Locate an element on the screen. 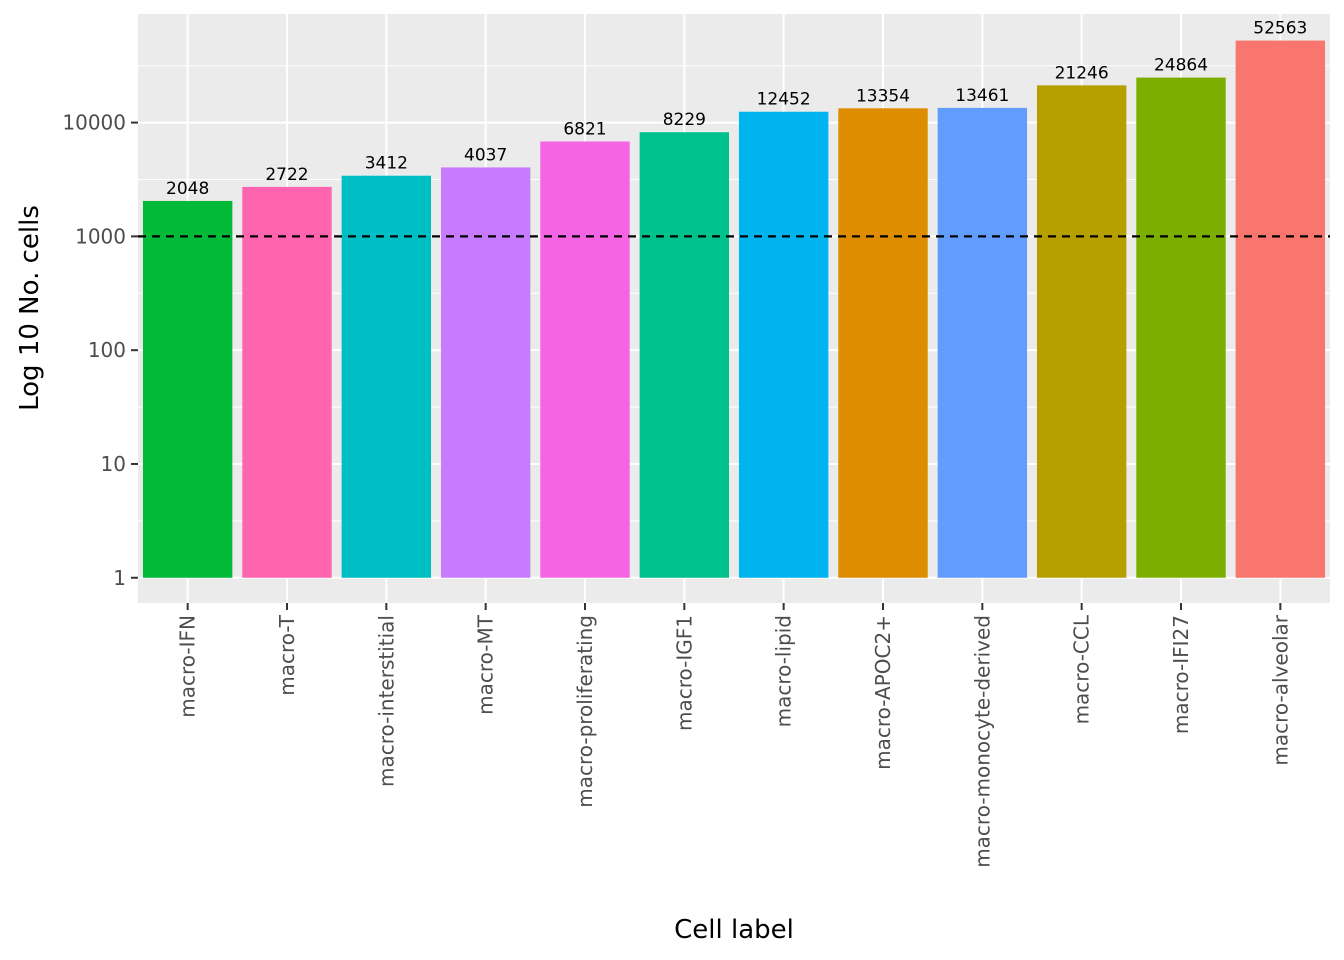 The image size is (1344, 960). bar-macro-alveolar is located at coordinates (1280, 309).